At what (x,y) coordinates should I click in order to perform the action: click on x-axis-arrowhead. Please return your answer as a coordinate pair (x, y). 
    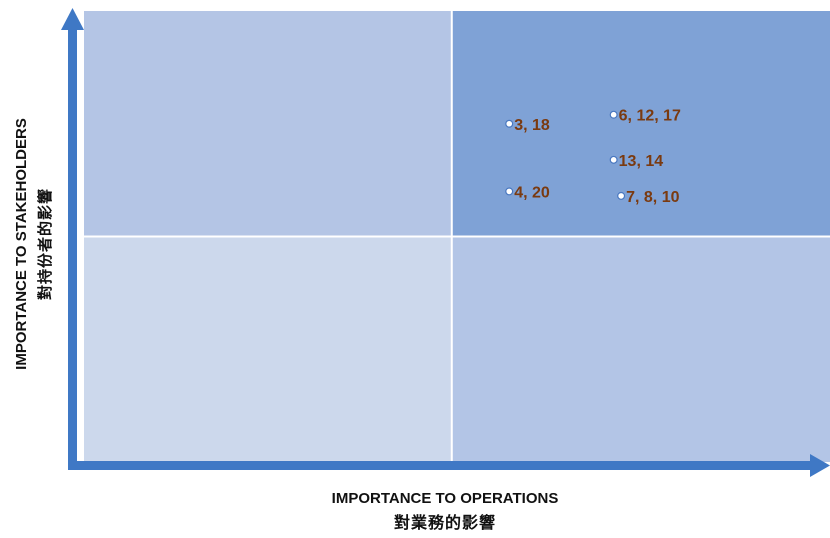
    Looking at the image, I should click on (820, 465).